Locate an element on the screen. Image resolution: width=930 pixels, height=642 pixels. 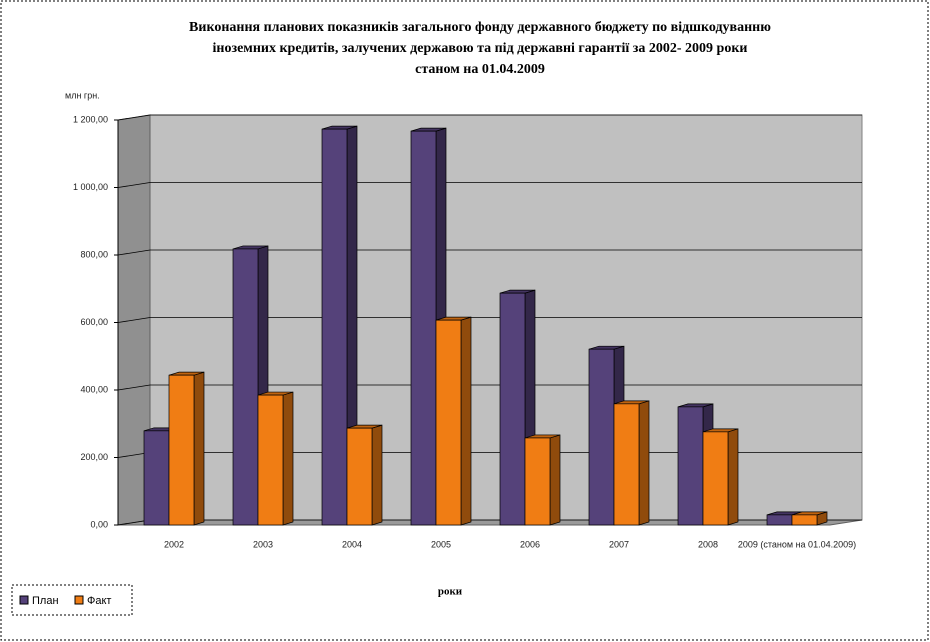
floor is located at coordinates (490, 522).